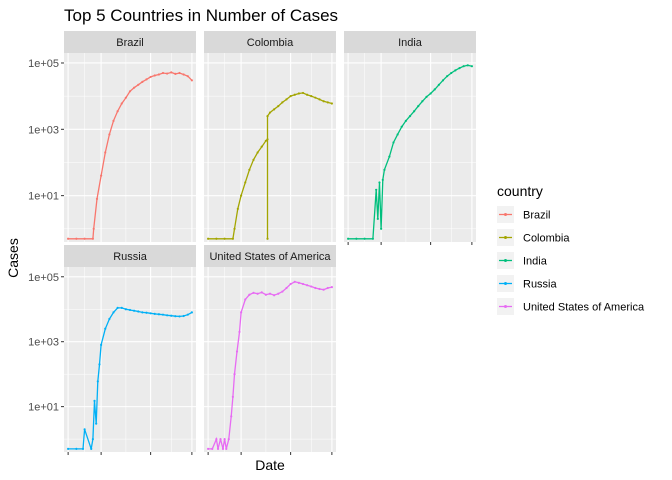 This screenshot has width=672, height=480. What do you see at coordinates (505, 306) in the screenshot?
I see `legend-key-point` at bounding box center [505, 306].